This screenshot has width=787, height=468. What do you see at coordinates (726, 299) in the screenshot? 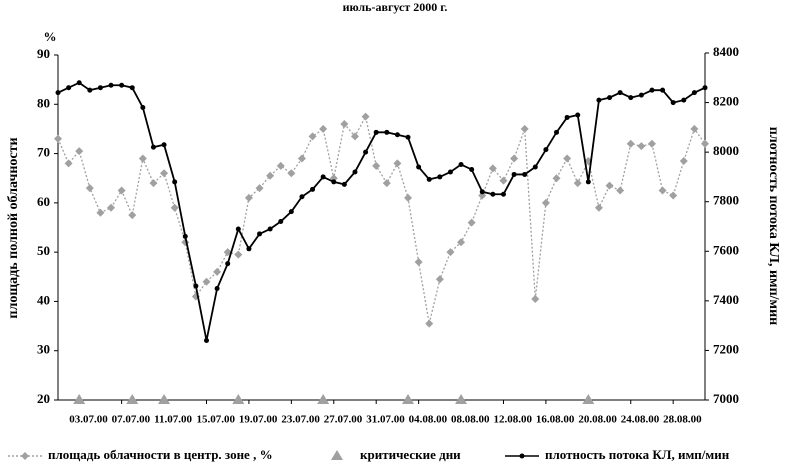
I see `y2-tick-label: 7400` at bounding box center [726, 299].